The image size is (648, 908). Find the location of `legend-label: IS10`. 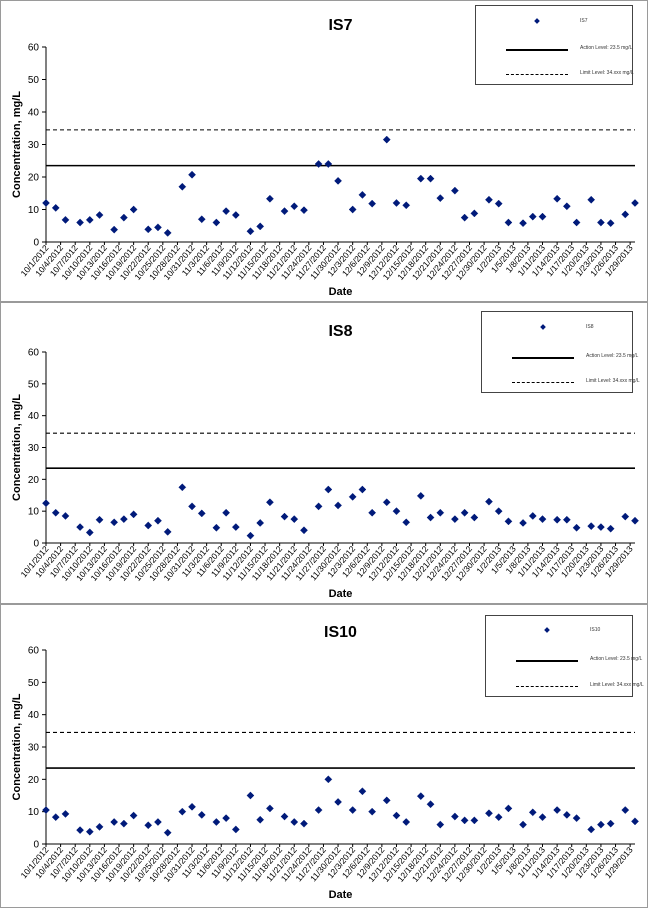

legend-label: IS10 is located at coordinates (595, 630).